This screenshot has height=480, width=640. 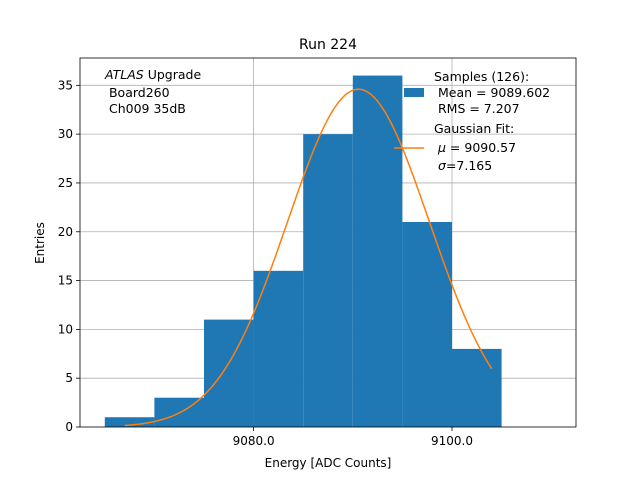 What do you see at coordinates (254, 441) in the screenshot?
I see `x-tick-label: 9080.0` at bounding box center [254, 441].